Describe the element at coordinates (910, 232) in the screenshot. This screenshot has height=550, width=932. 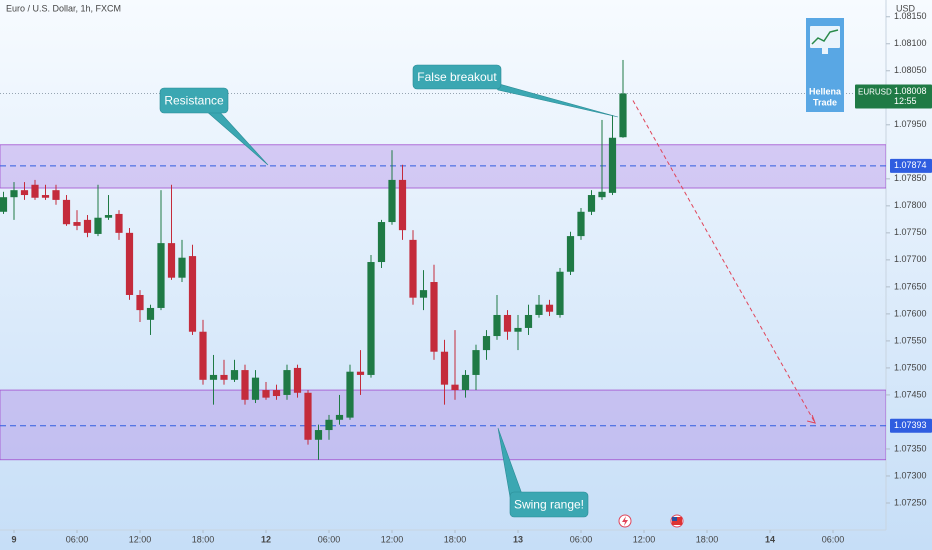
I see `y-tick-label: 1.07750` at that location.